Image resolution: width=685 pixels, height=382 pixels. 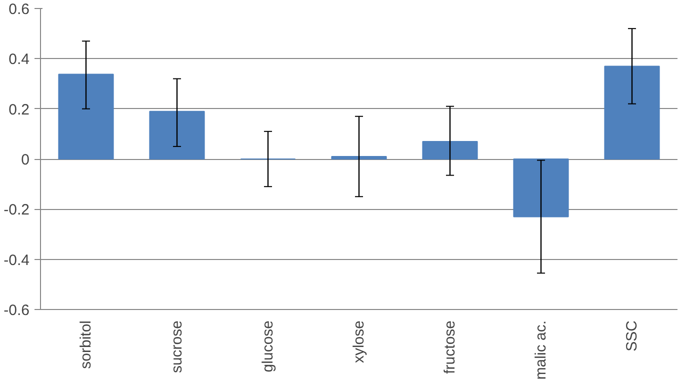 What do you see at coordinates (17, 260) in the screenshot?
I see `y-tick-label: -0.4` at bounding box center [17, 260].